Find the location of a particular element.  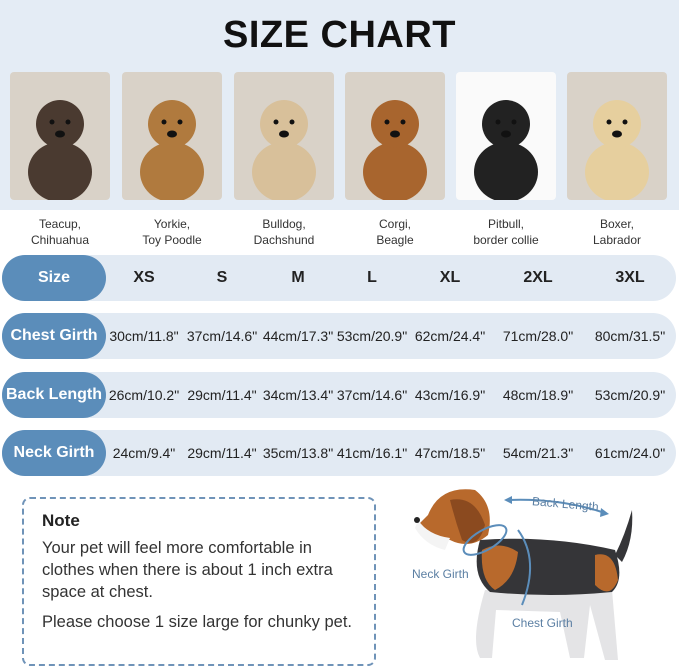

table-cell: 62cm/24.4" is located at coordinates (450, 336).